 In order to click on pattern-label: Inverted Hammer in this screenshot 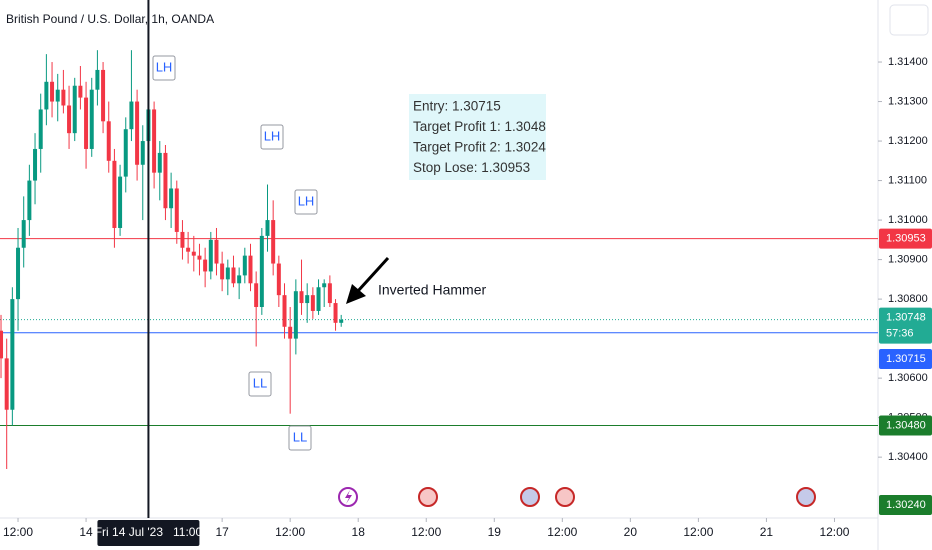, I will do `click(432, 290)`.